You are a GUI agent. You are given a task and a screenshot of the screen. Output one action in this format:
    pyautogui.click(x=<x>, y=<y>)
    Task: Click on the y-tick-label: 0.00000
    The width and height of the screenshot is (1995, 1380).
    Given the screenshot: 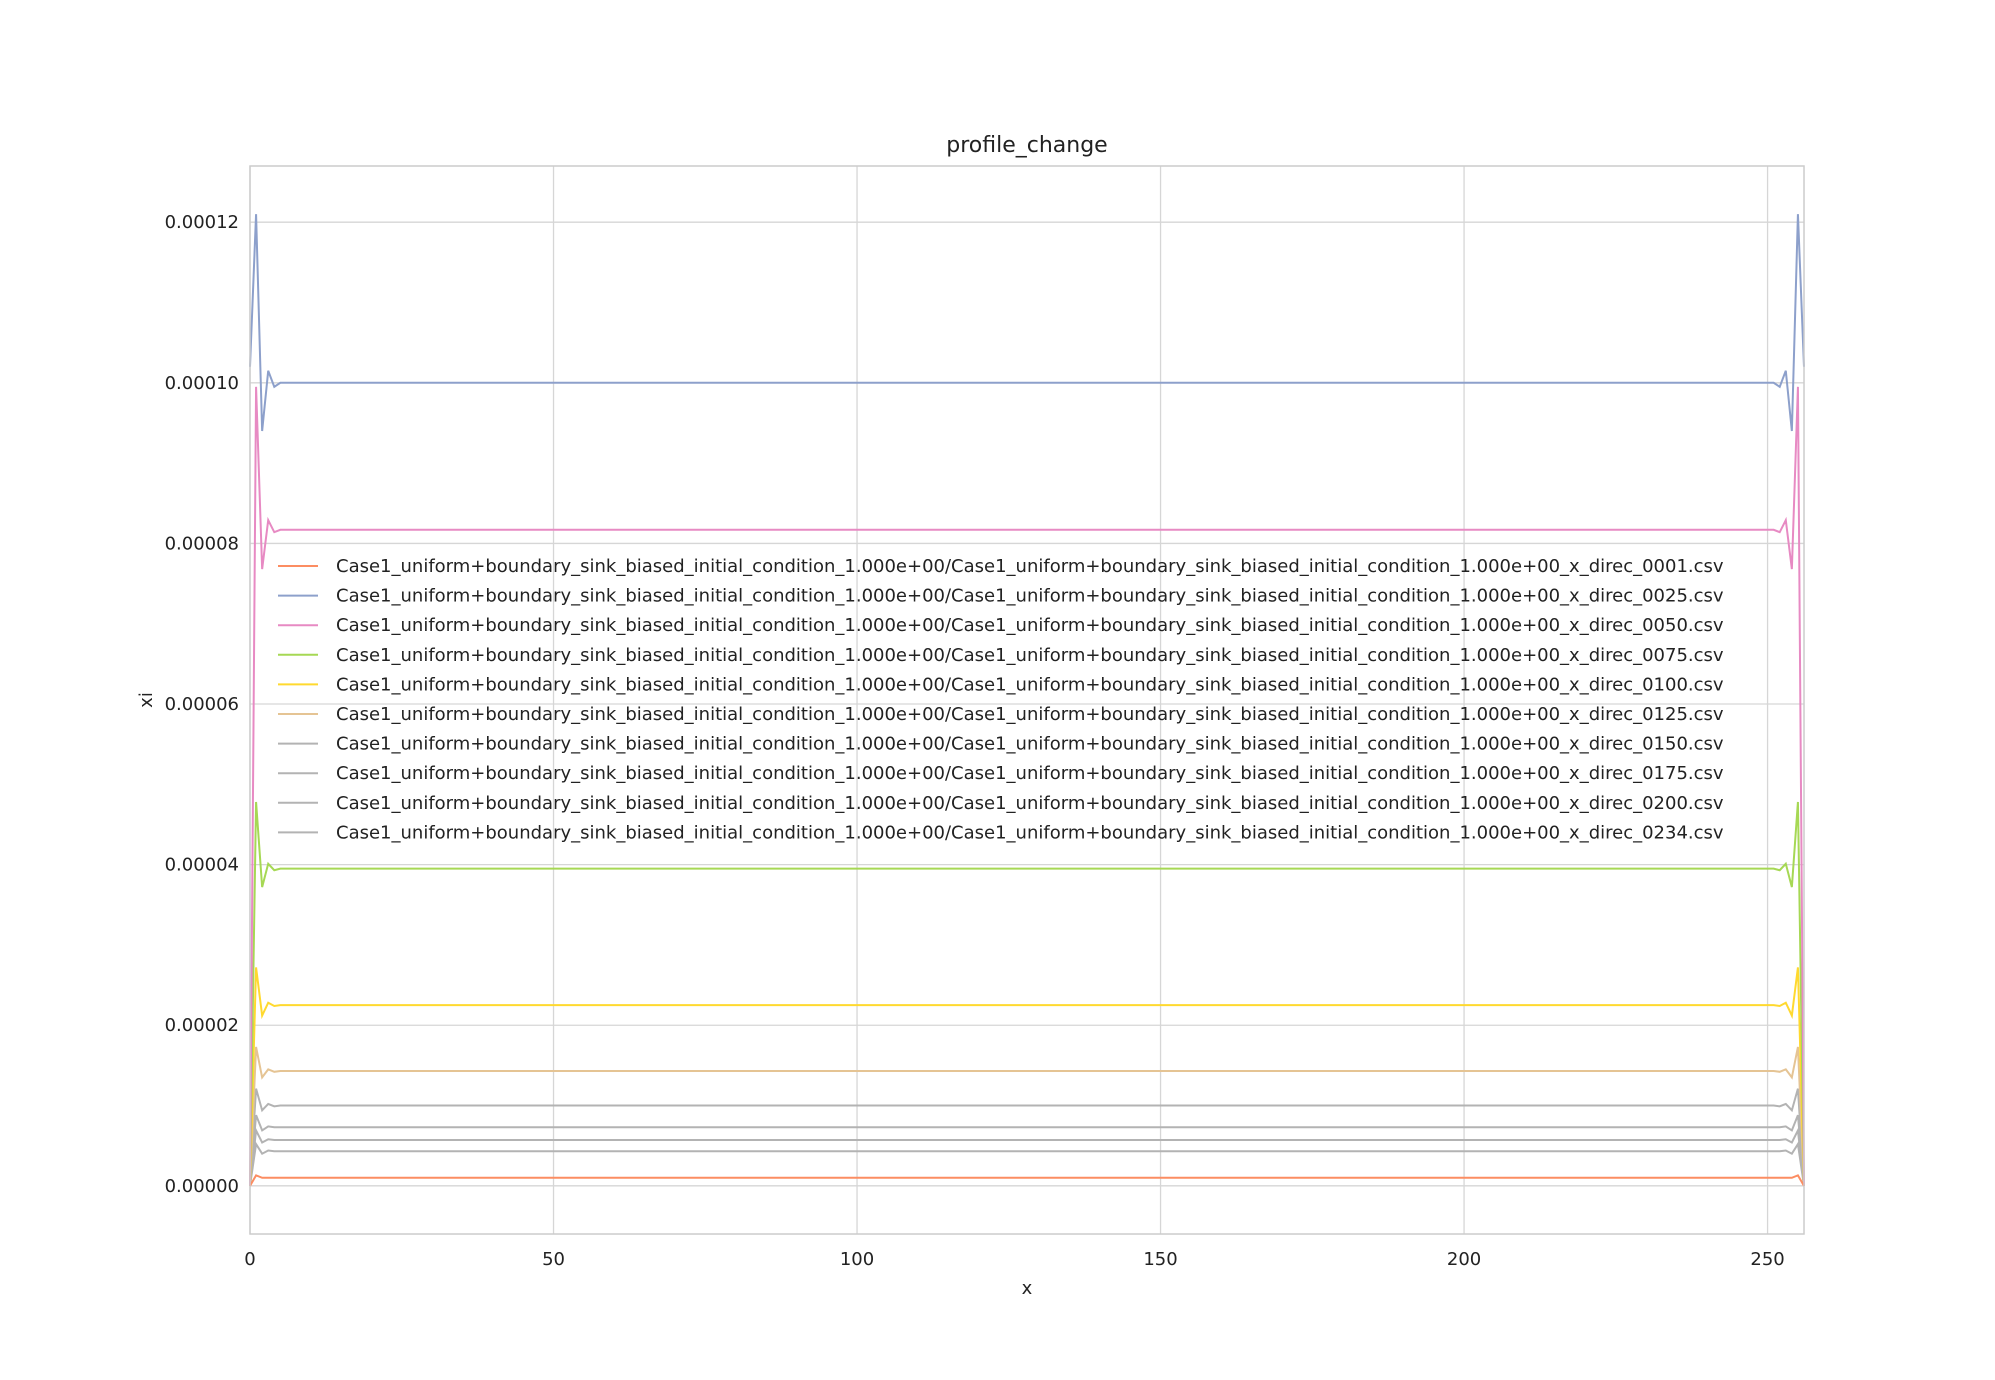 What is the action you would take?
    pyautogui.click(x=202, y=1186)
    